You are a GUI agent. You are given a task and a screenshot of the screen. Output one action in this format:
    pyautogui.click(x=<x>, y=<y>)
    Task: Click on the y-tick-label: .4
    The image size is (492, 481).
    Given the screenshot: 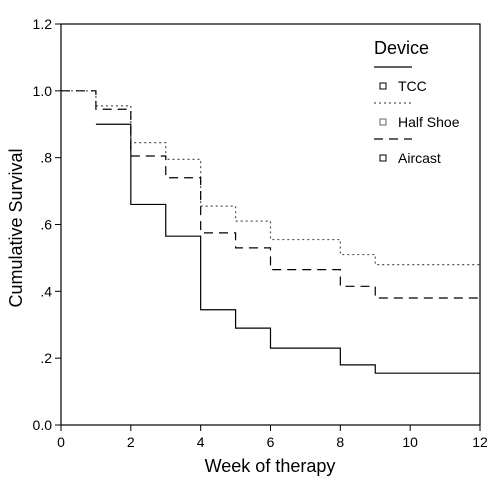 What is the action you would take?
    pyautogui.click(x=46, y=291)
    